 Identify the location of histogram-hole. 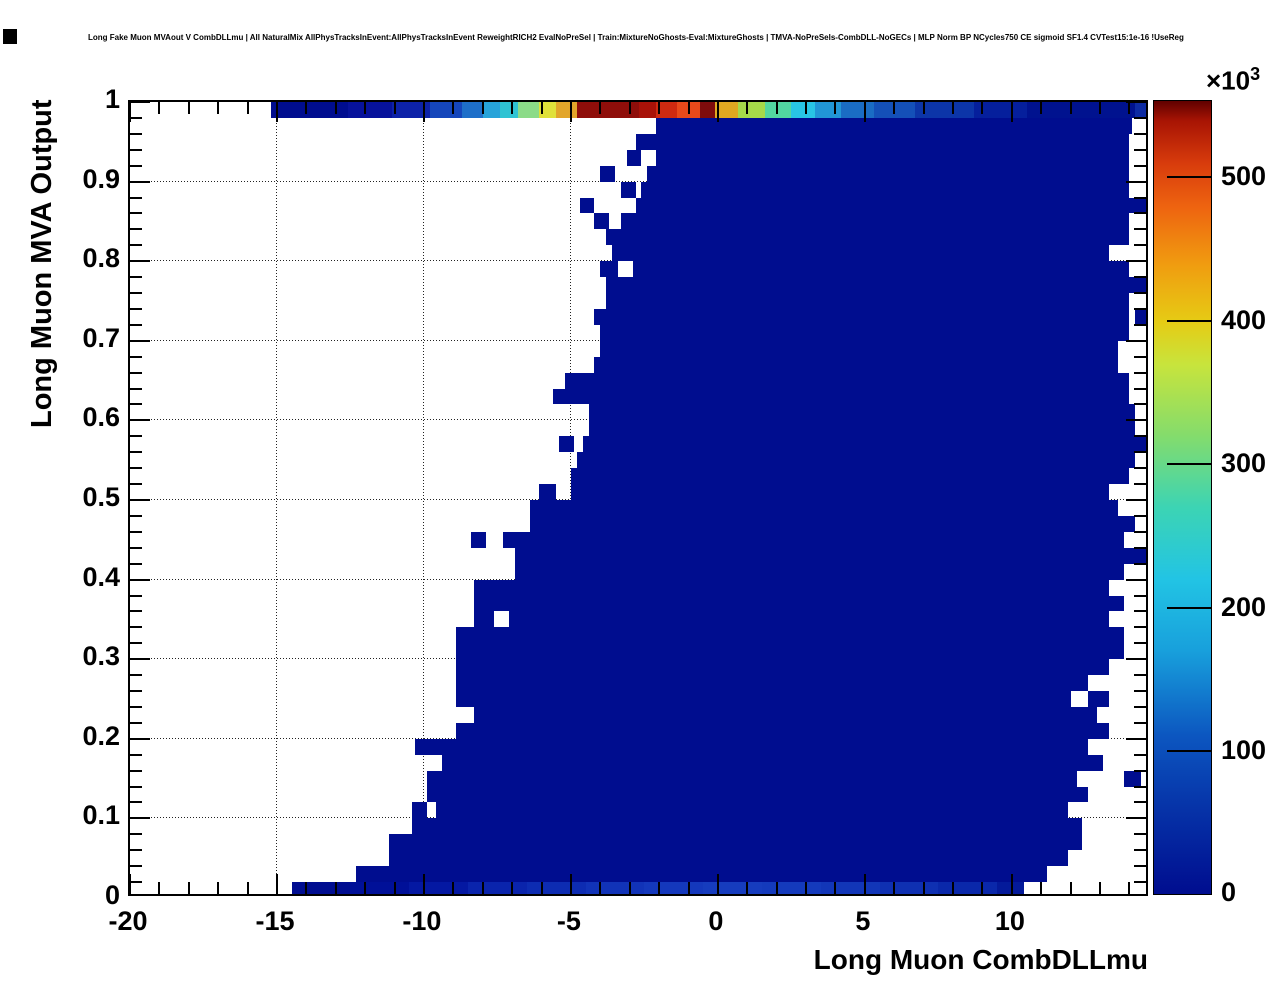
(1139, 125).